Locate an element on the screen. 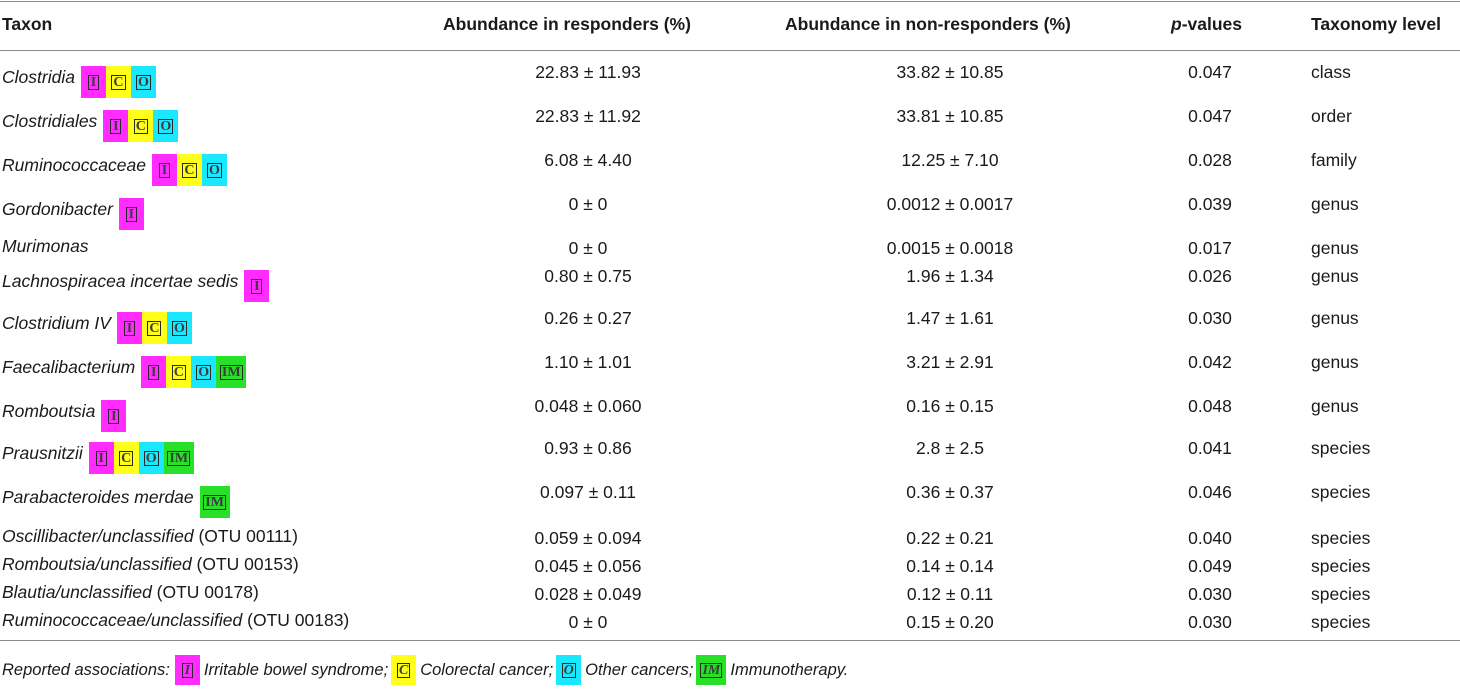  cell-p-value: 0.046 is located at coordinates (1210, 492).